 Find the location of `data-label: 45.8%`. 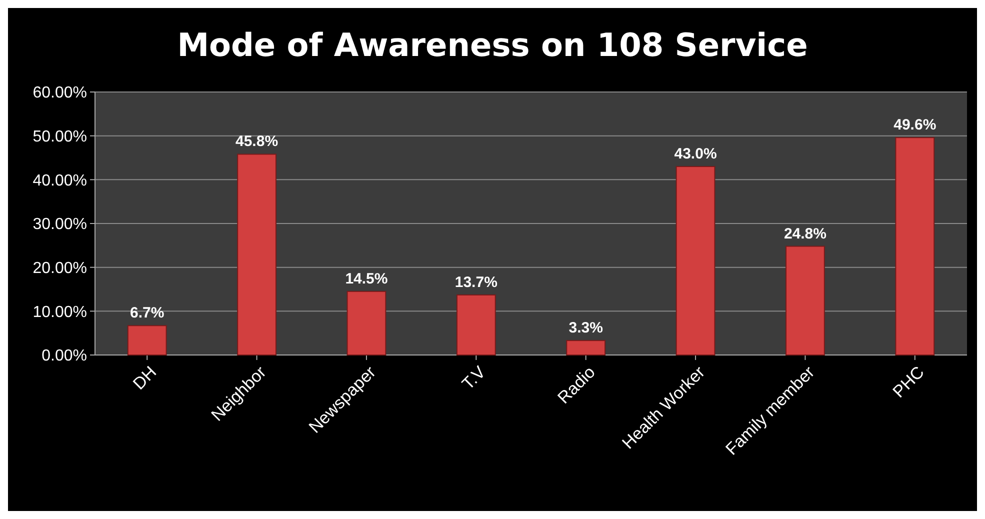

data-label: 45.8% is located at coordinates (257, 141).